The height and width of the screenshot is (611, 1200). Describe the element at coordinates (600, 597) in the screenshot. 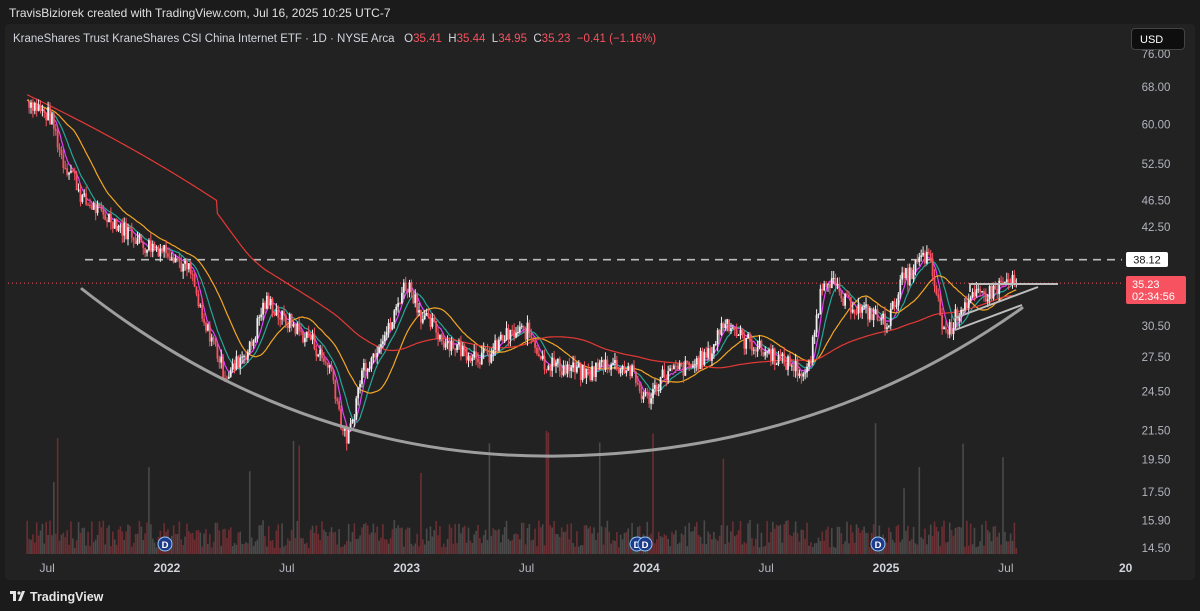

I see `footer-bar: TradingView` at that location.